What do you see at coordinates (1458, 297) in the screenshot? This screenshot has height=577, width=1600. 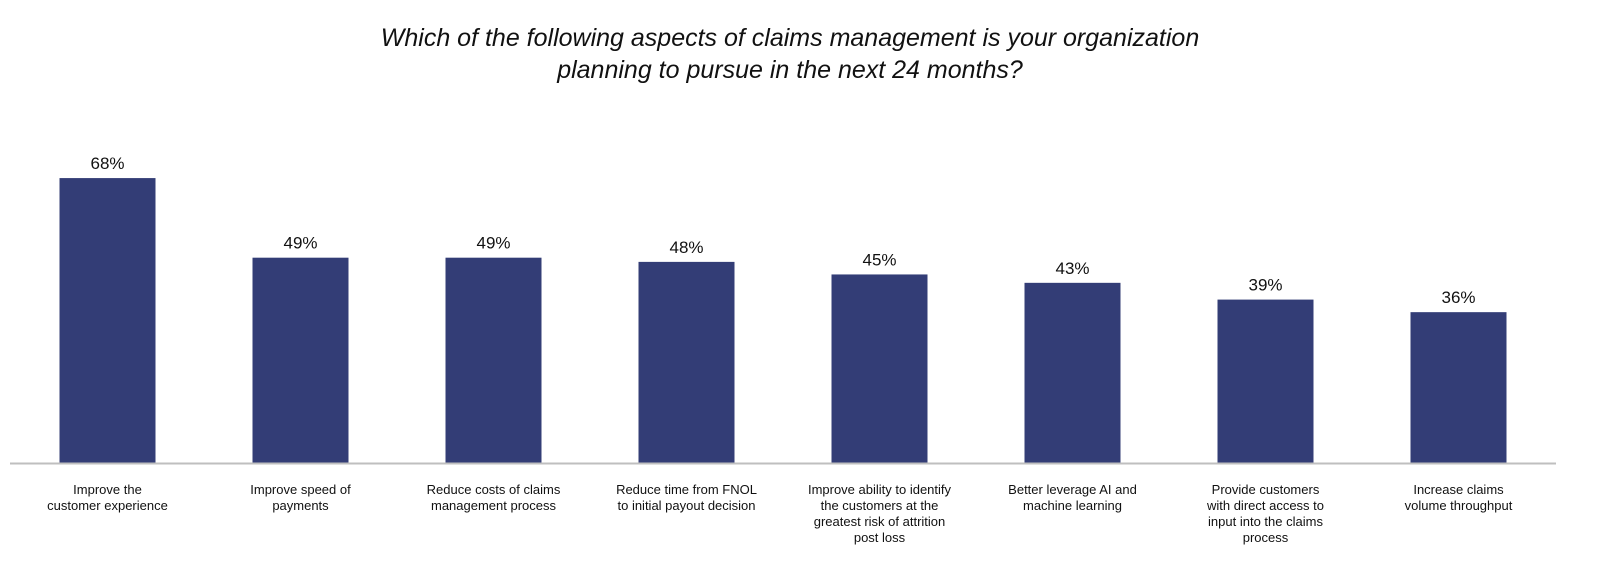 I see `data-label: 36%` at bounding box center [1458, 297].